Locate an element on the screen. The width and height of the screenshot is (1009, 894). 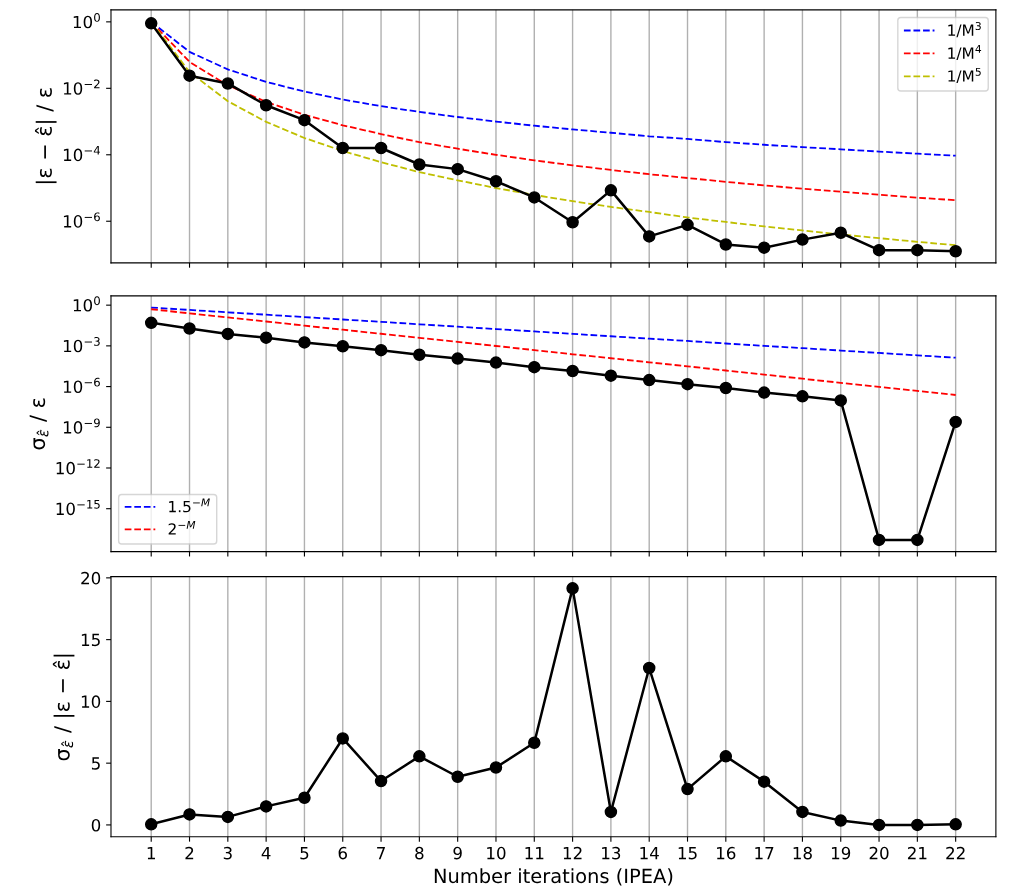
x-tick-label: 10 is located at coordinates (496, 853).